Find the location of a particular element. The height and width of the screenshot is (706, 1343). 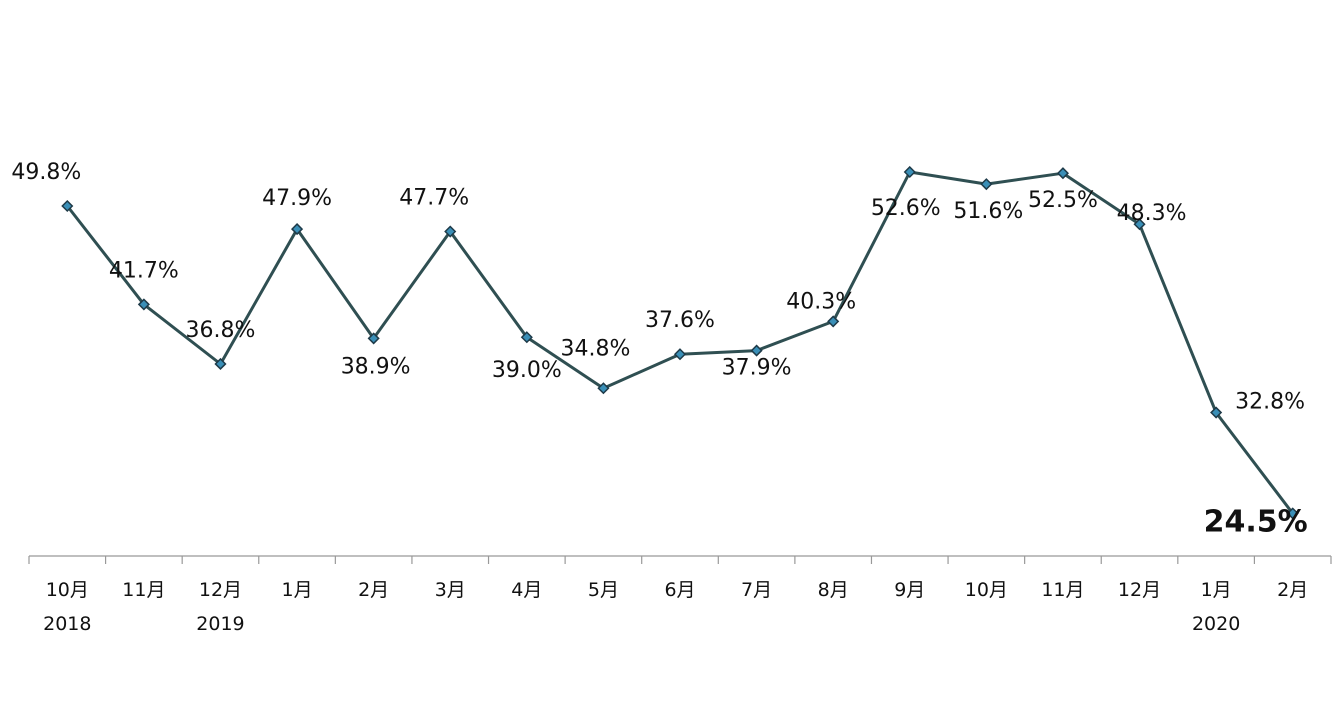

data-label: 34.8% is located at coordinates (595, 348).